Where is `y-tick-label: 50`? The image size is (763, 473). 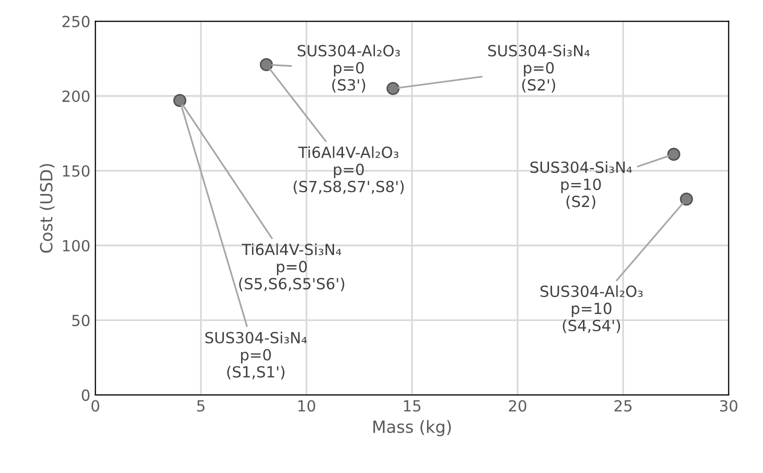 y-tick-label: 50 is located at coordinates (81, 320).